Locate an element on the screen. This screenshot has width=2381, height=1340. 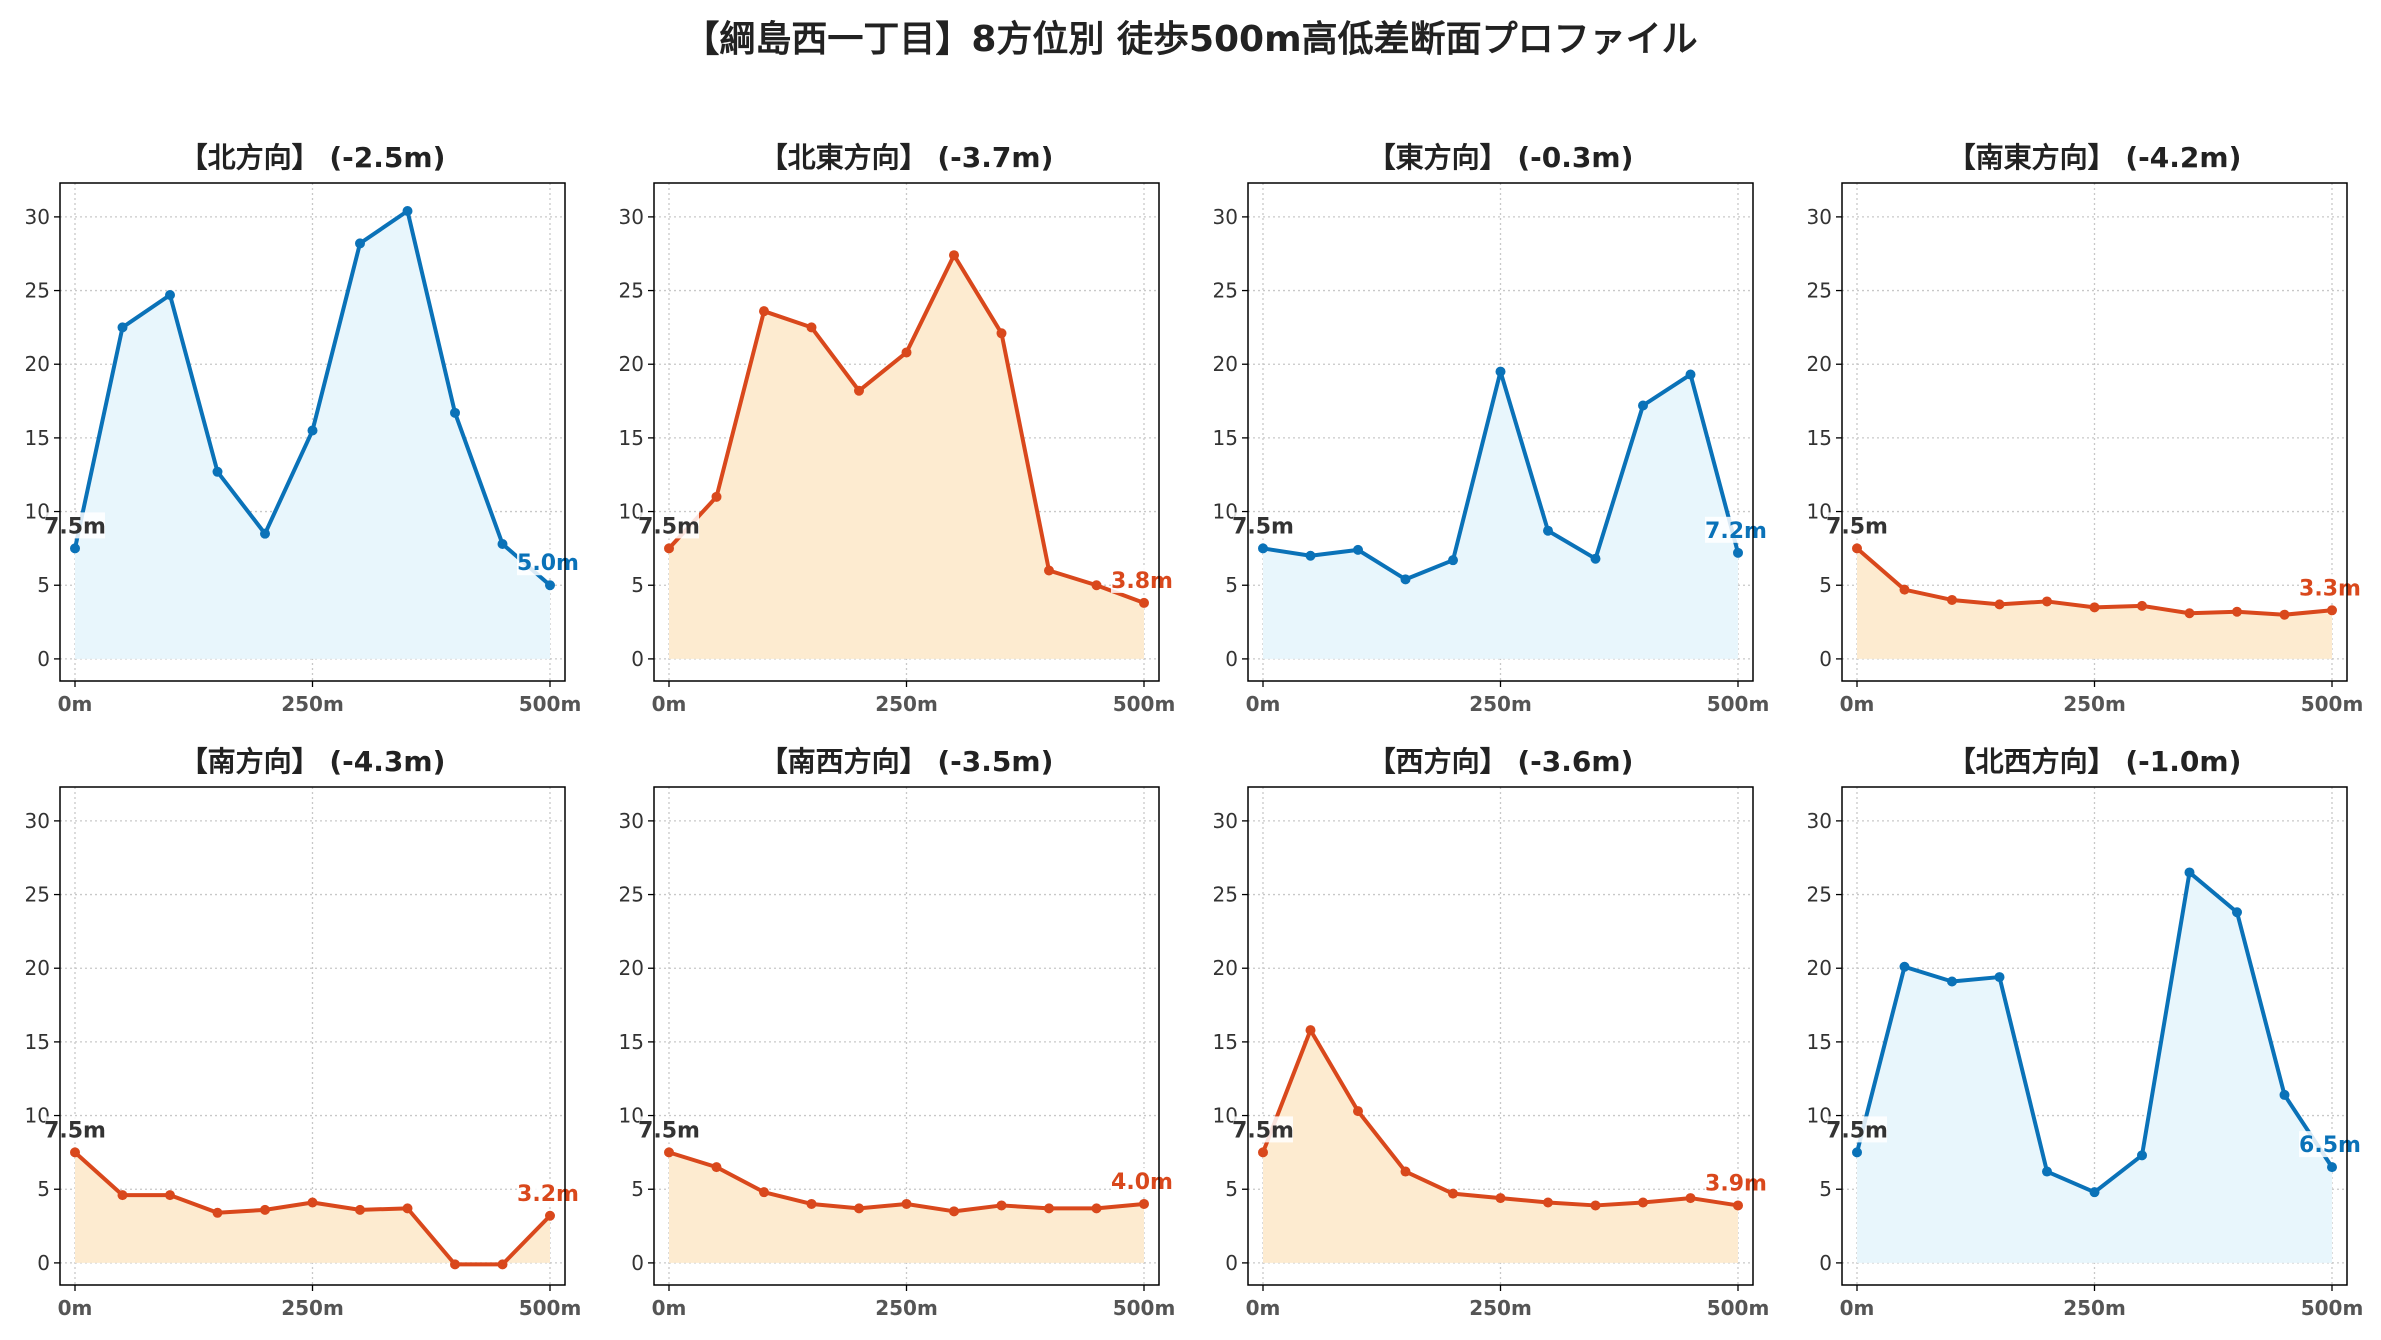
end-label: 3.8m is located at coordinates (1142, 581).